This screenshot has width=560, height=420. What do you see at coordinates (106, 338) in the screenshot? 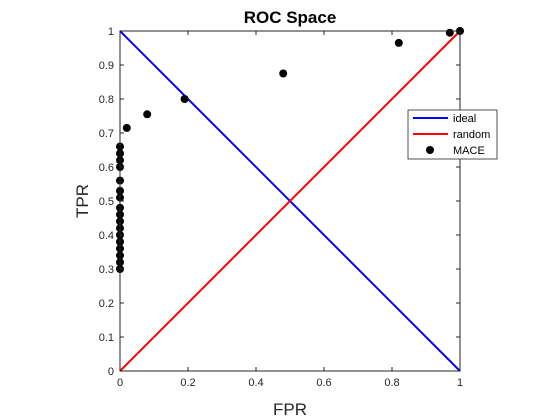
I see `y-tick-label: 0.1` at bounding box center [106, 338].